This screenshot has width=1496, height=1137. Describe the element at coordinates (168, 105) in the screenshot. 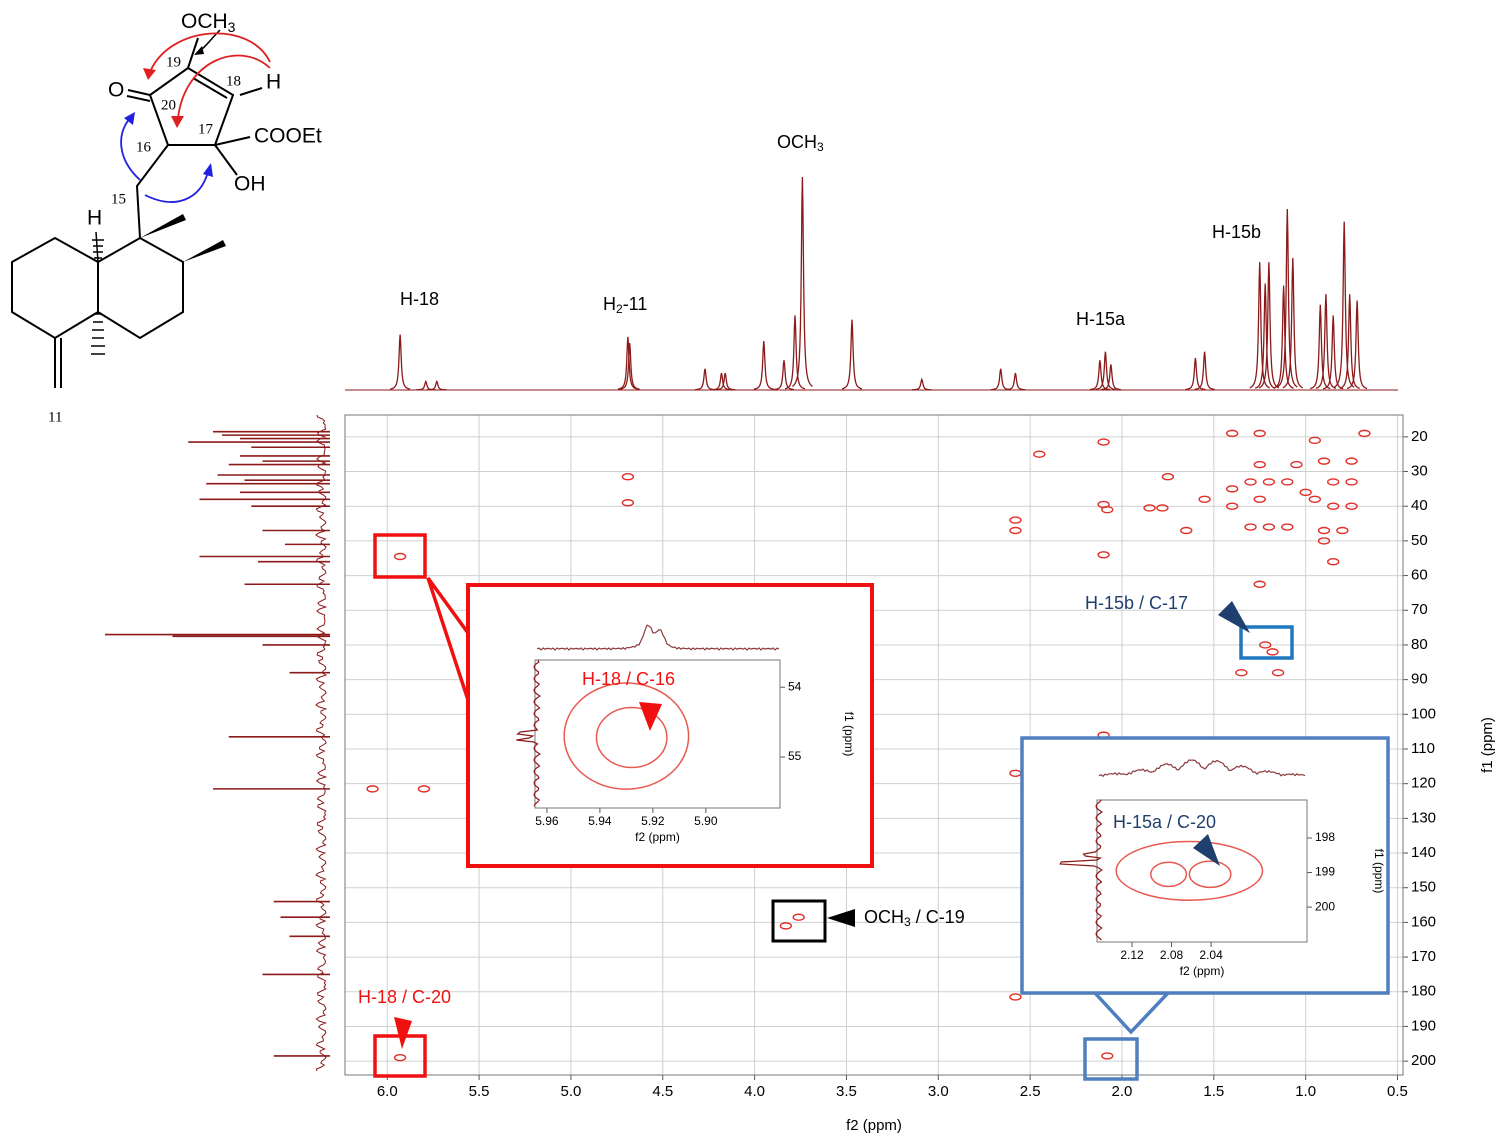

I see `atom-number: 20` at that location.